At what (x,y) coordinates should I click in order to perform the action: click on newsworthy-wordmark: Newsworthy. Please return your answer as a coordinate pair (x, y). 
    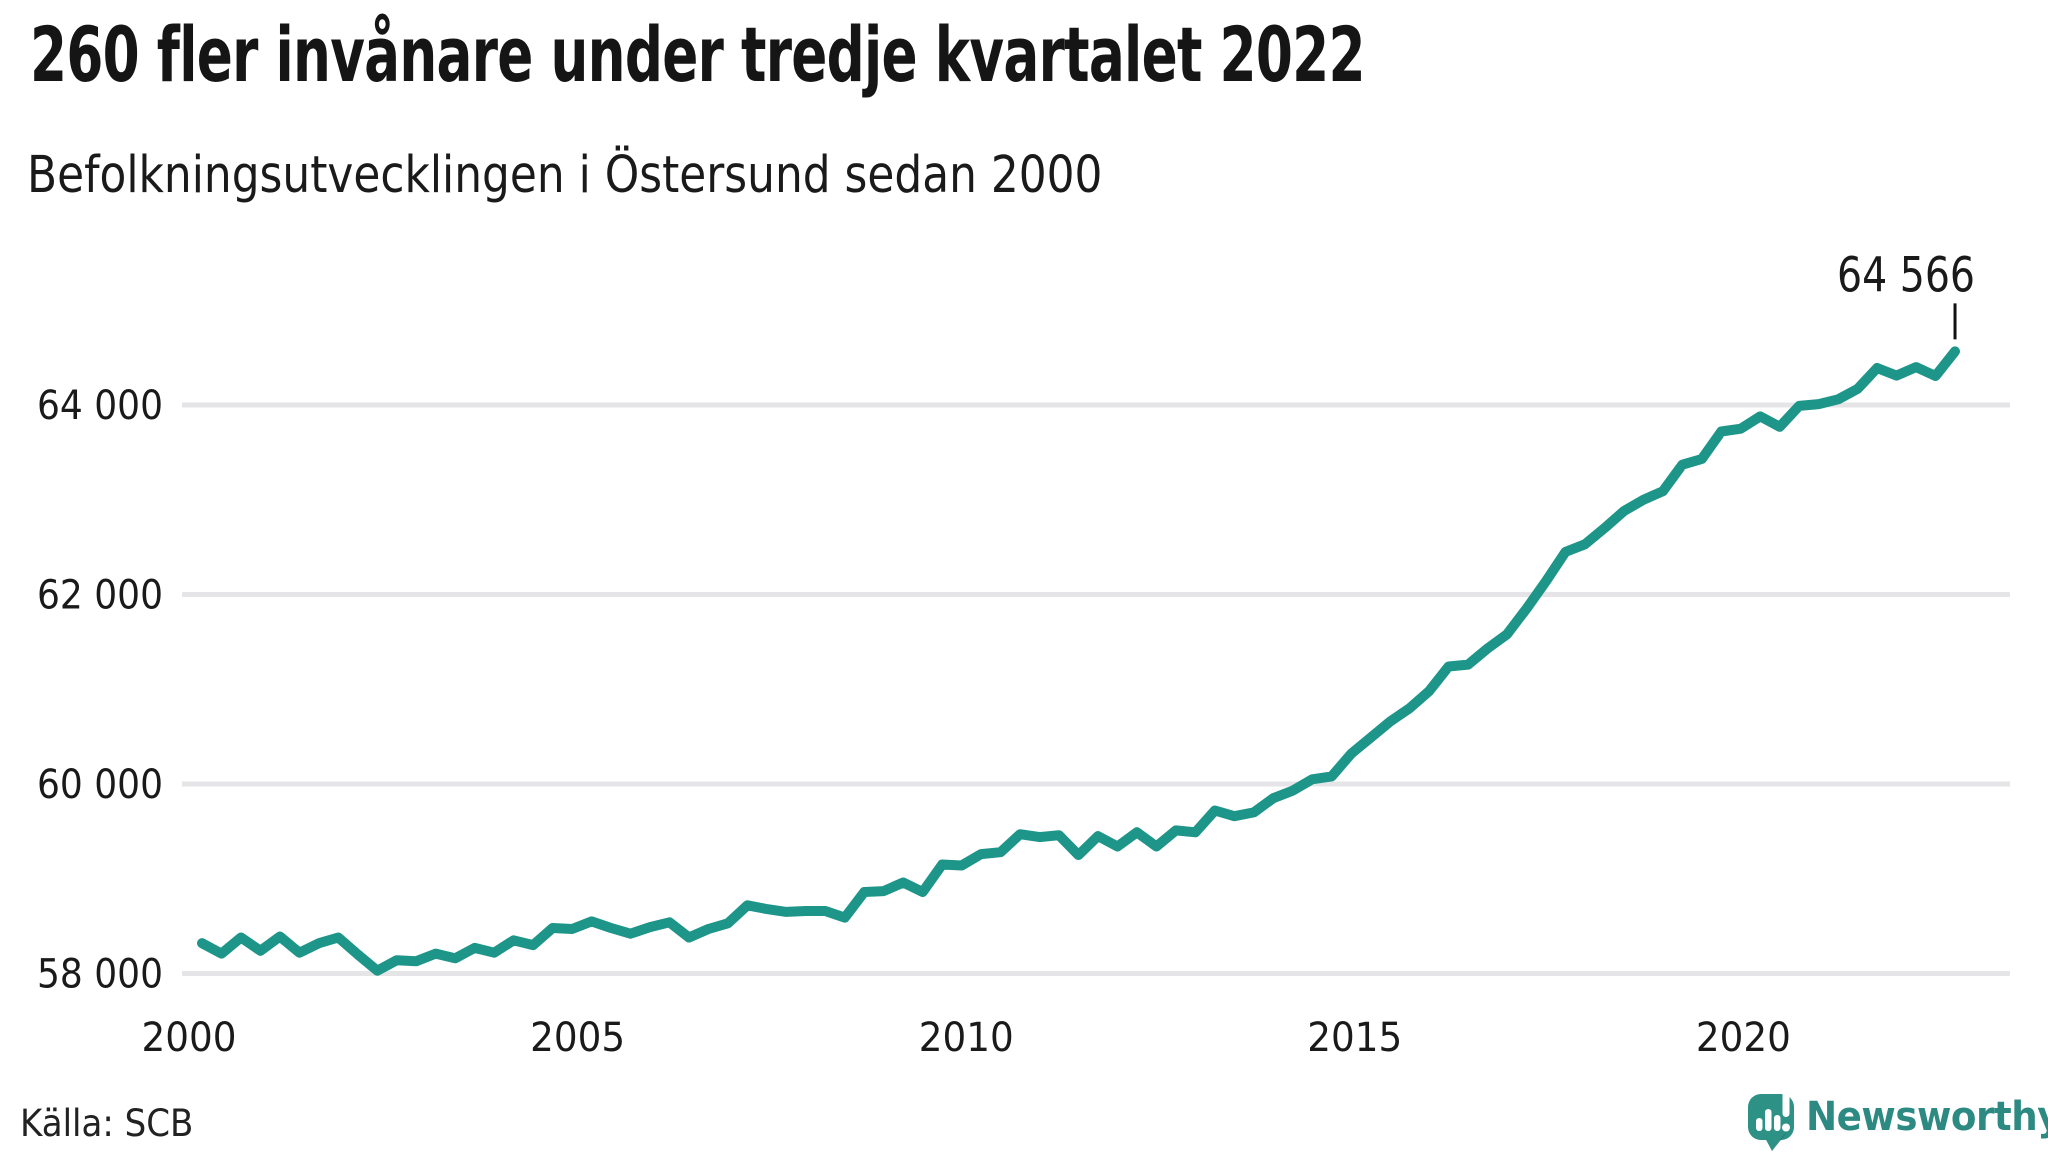
    Looking at the image, I should click on (1927, 1117).